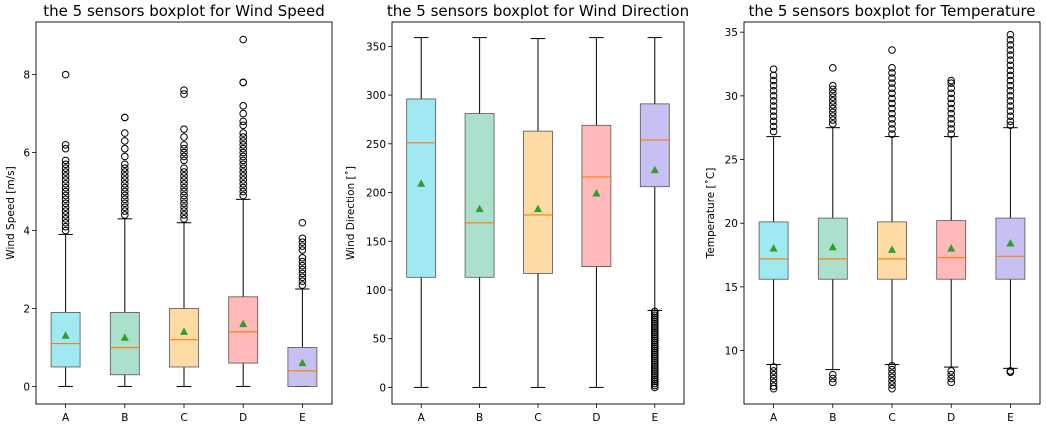 This screenshot has height=432, width=1046. What do you see at coordinates (302, 418) in the screenshot?
I see `x-tick-label: E` at bounding box center [302, 418].